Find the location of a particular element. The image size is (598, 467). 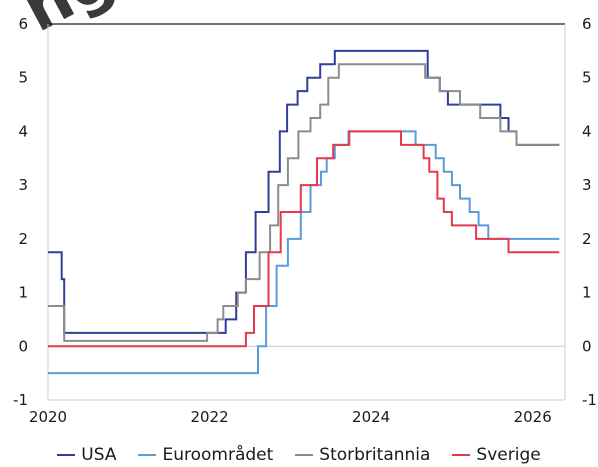

x-tick-label: 2026 is located at coordinates (533, 417).